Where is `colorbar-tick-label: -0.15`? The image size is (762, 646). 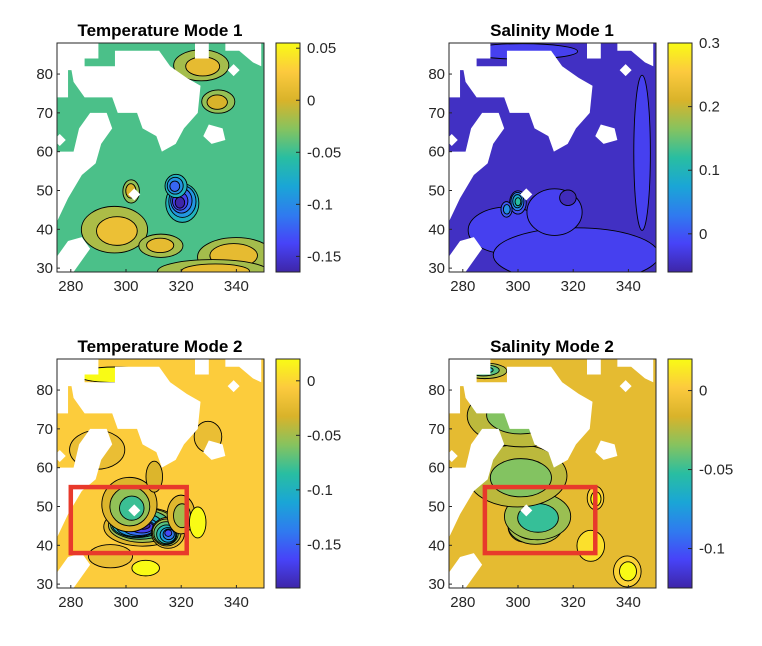 colorbar-tick-label: -0.15 is located at coordinates (324, 256).